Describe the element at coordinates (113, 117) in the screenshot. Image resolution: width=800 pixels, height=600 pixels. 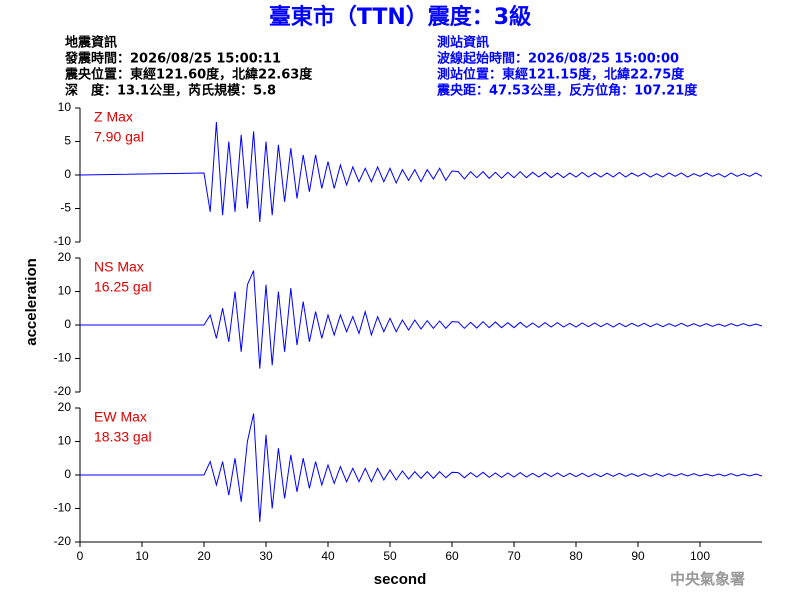
I see `panel-name: Z Max` at that location.